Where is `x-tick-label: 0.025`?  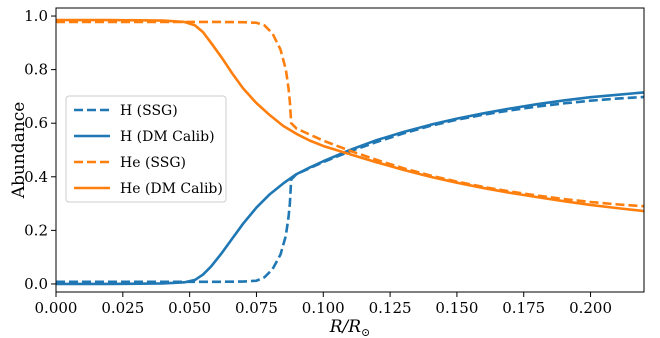
x-tick-label: 0.025 is located at coordinates (122, 308).